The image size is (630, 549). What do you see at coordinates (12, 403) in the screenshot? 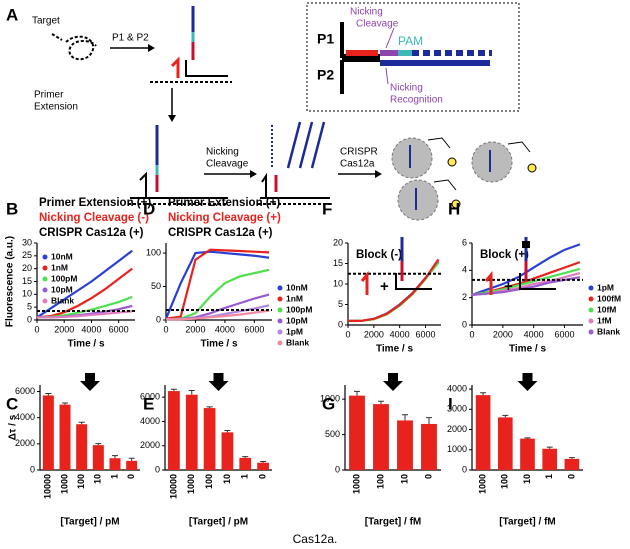
I see `panel-label: C` at bounding box center [12, 403].